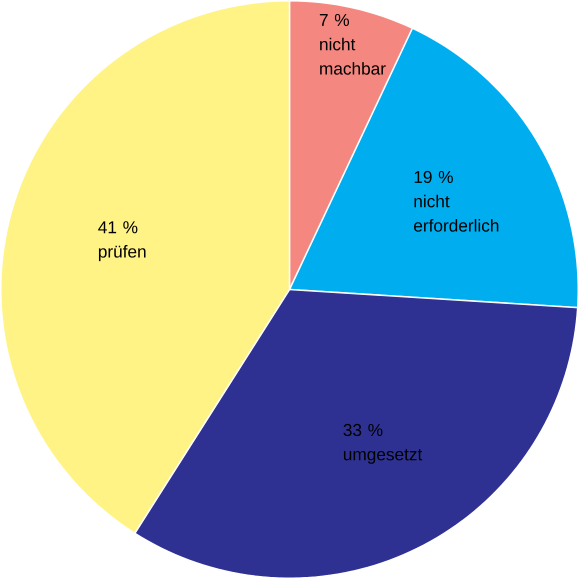 Image resolution: width=579 pixels, height=579 pixels. I want to click on slice-label: nicht machbar, so click(353, 56).